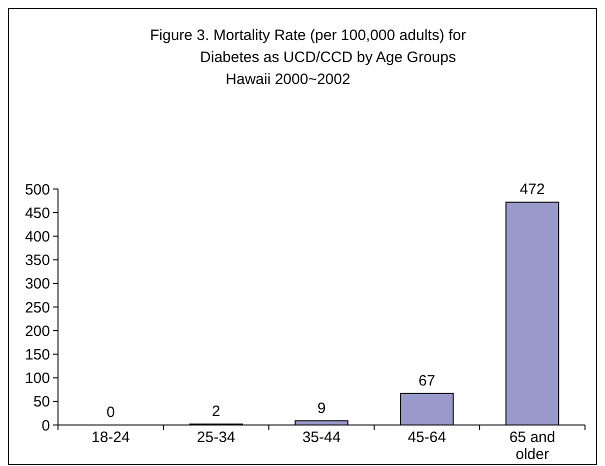 The height and width of the screenshot is (466, 605). Describe the element at coordinates (111, 437) in the screenshot. I see `x-tick-label: 18-24` at that location.